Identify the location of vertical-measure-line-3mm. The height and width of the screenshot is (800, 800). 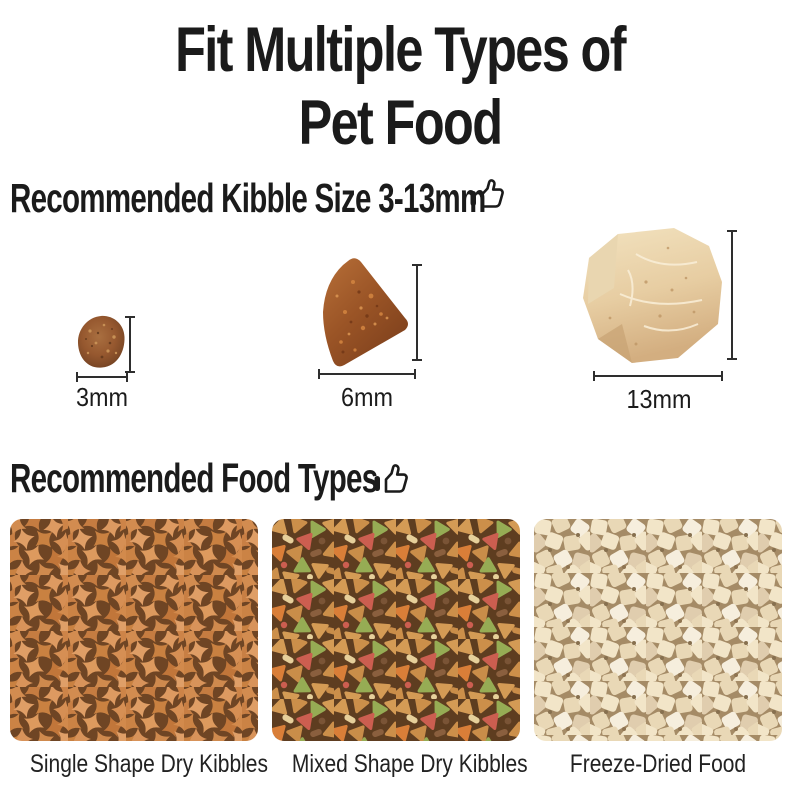
(130, 344).